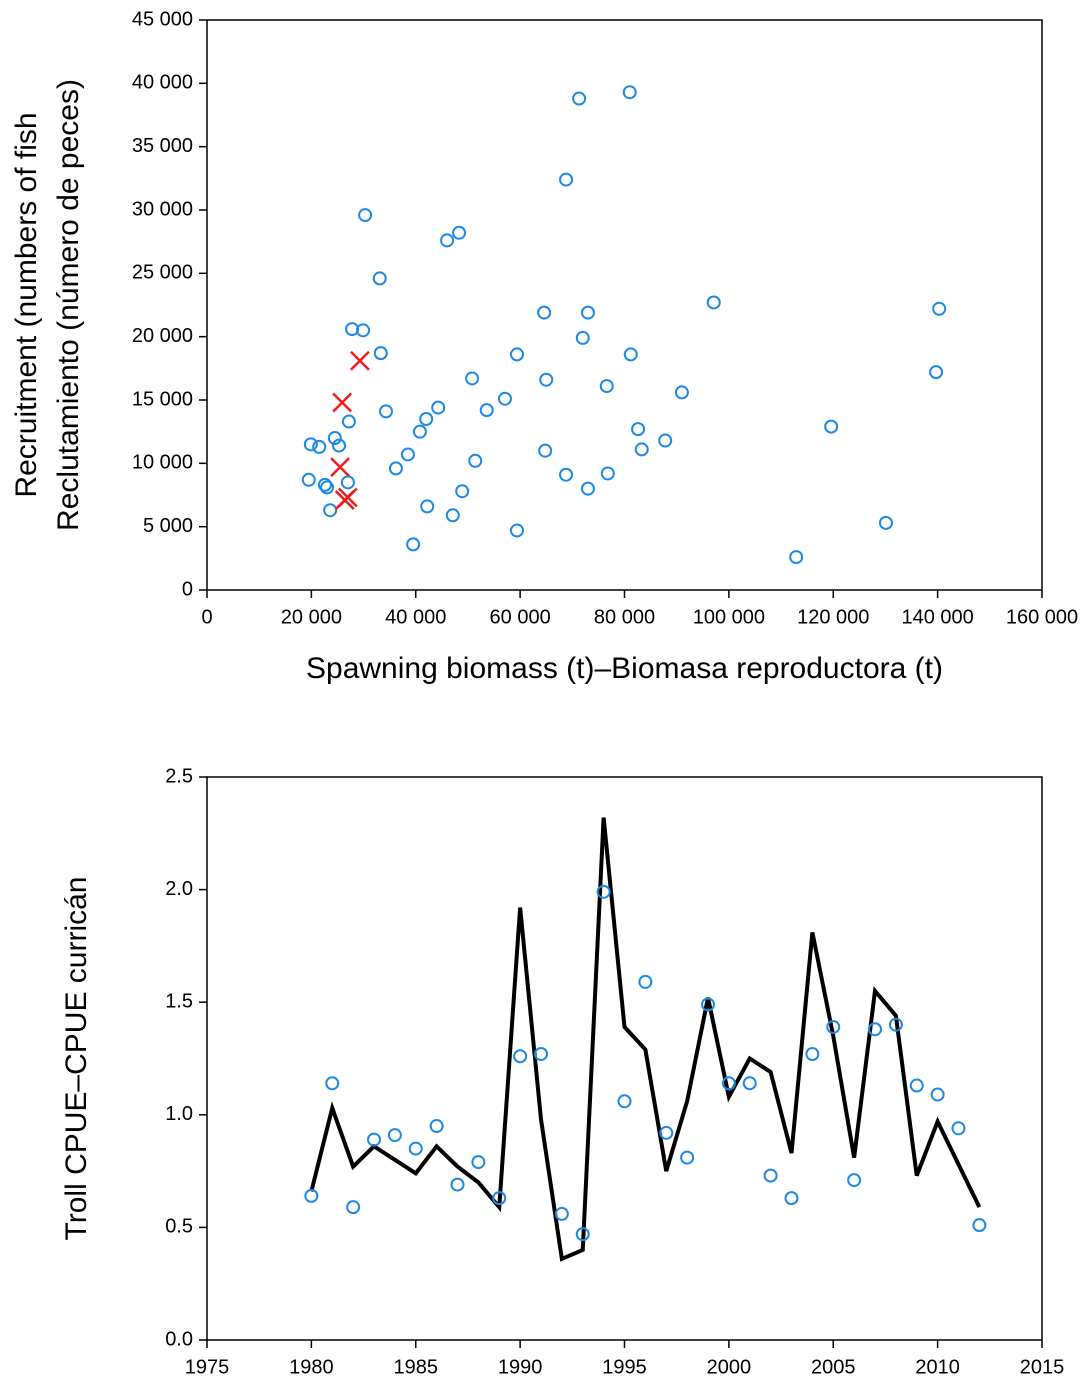 The image size is (1086, 1382). I want to click on y-tick-label: 0, so click(187, 589).